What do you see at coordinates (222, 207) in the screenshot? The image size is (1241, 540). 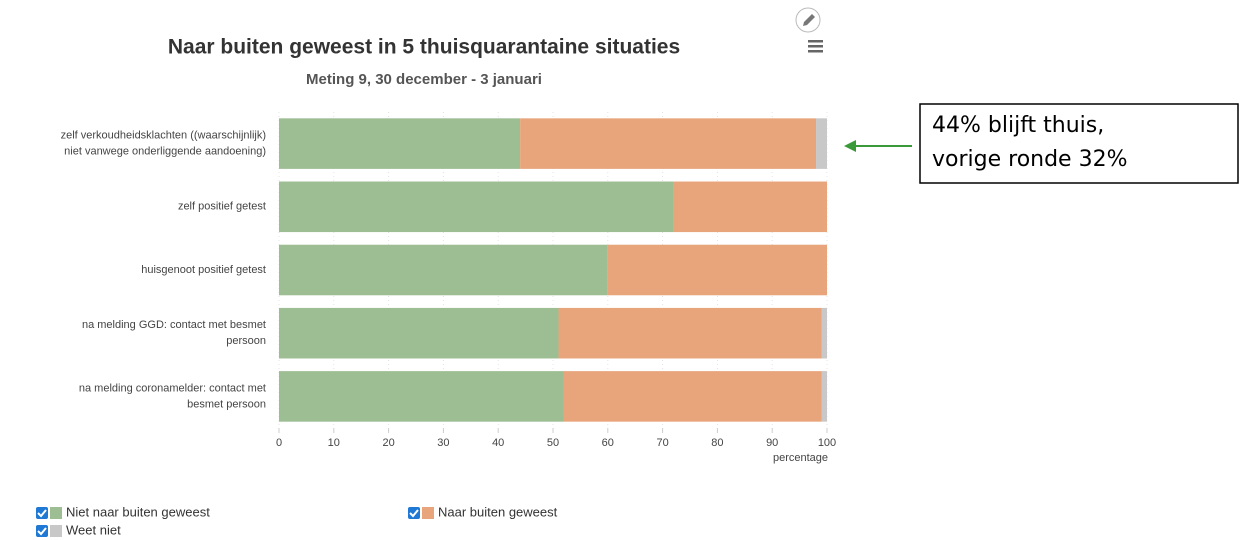 I see `y-tick-label: zelf positief getest` at bounding box center [222, 207].